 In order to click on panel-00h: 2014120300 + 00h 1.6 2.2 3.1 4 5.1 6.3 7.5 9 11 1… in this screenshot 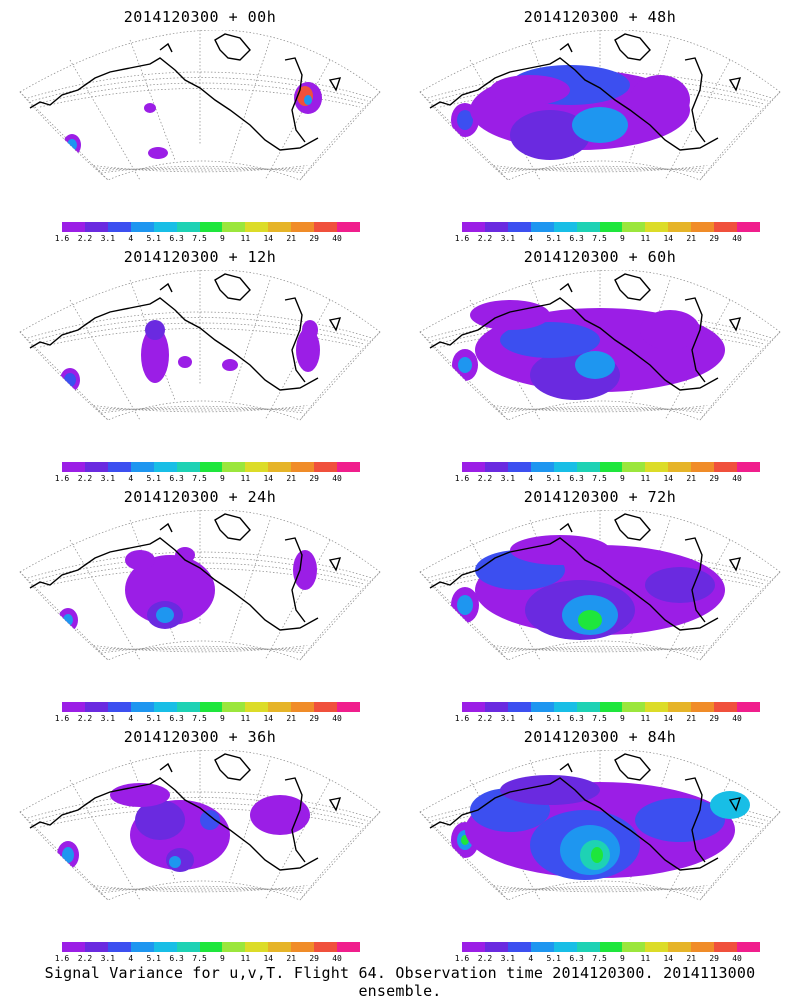, I will do `click(200, 121)`.